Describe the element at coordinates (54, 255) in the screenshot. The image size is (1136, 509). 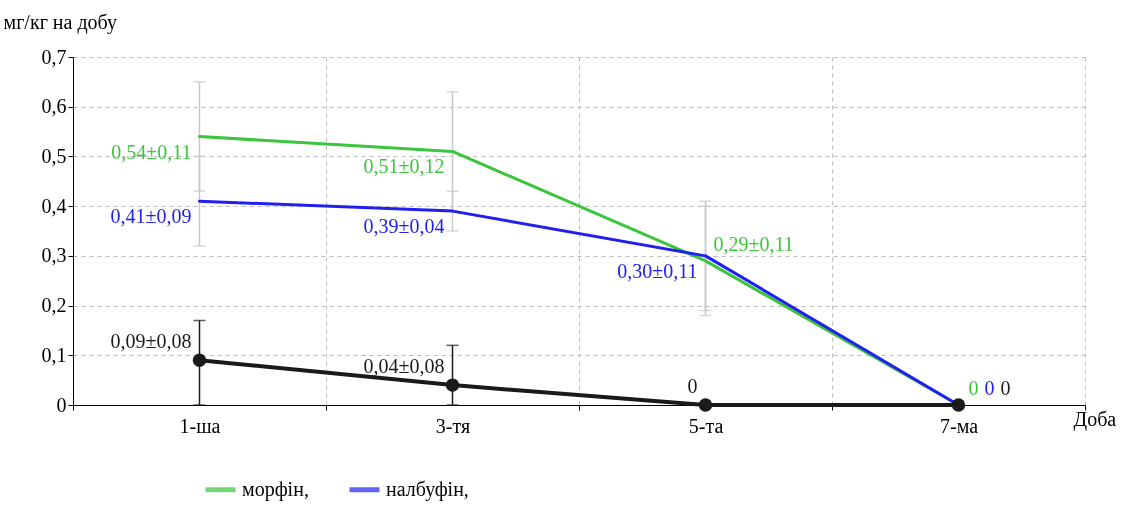
I see `y-tick-label: 0,3` at that location.